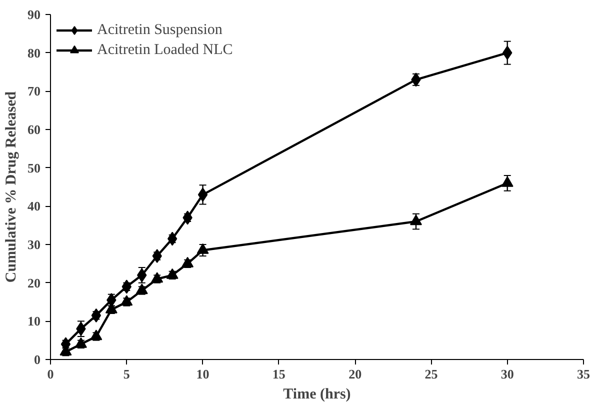 Image resolution: width=595 pixels, height=405 pixels. What do you see at coordinates (159, 30) in the screenshot?
I see `legend-label: Acitretin Suspension` at bounding box center [159, 30].